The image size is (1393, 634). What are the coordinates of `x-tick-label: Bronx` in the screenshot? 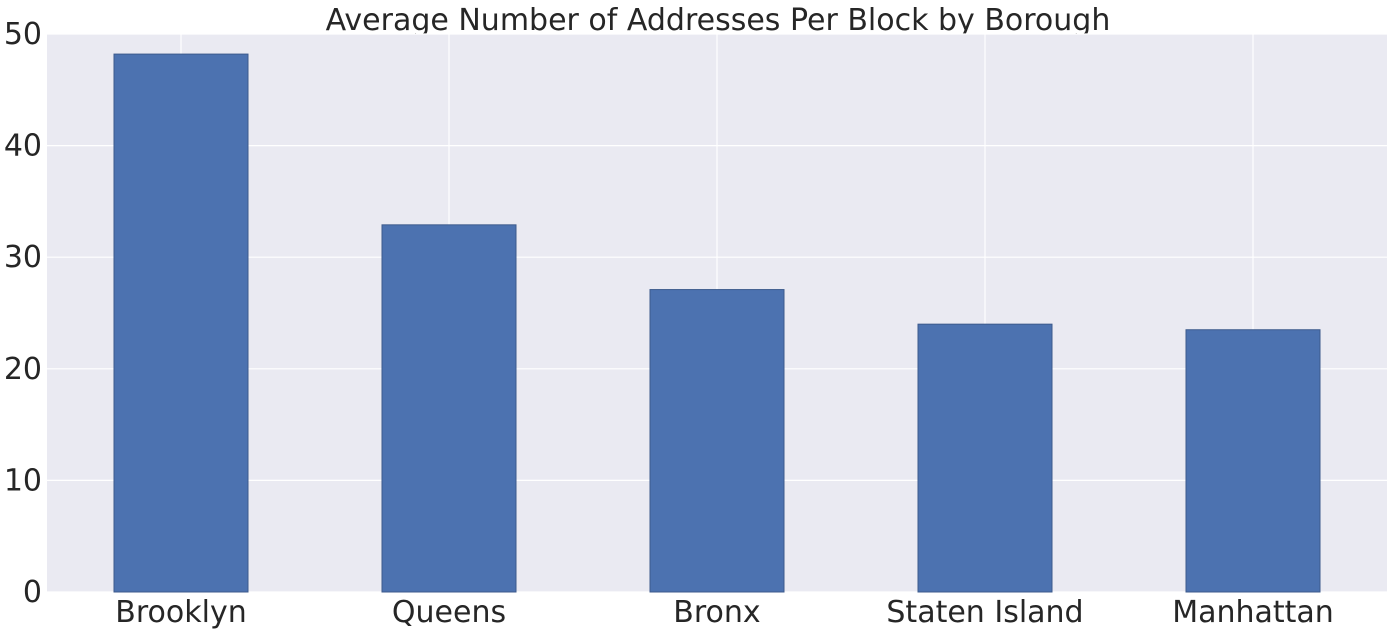 It's located at (716, 612).